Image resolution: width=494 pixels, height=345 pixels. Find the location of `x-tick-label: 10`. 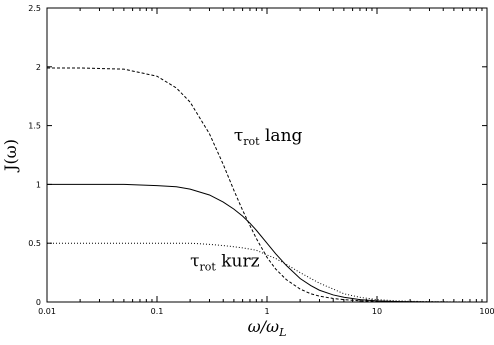

x-tick-label: 10 is located at coordinates (377, 311).